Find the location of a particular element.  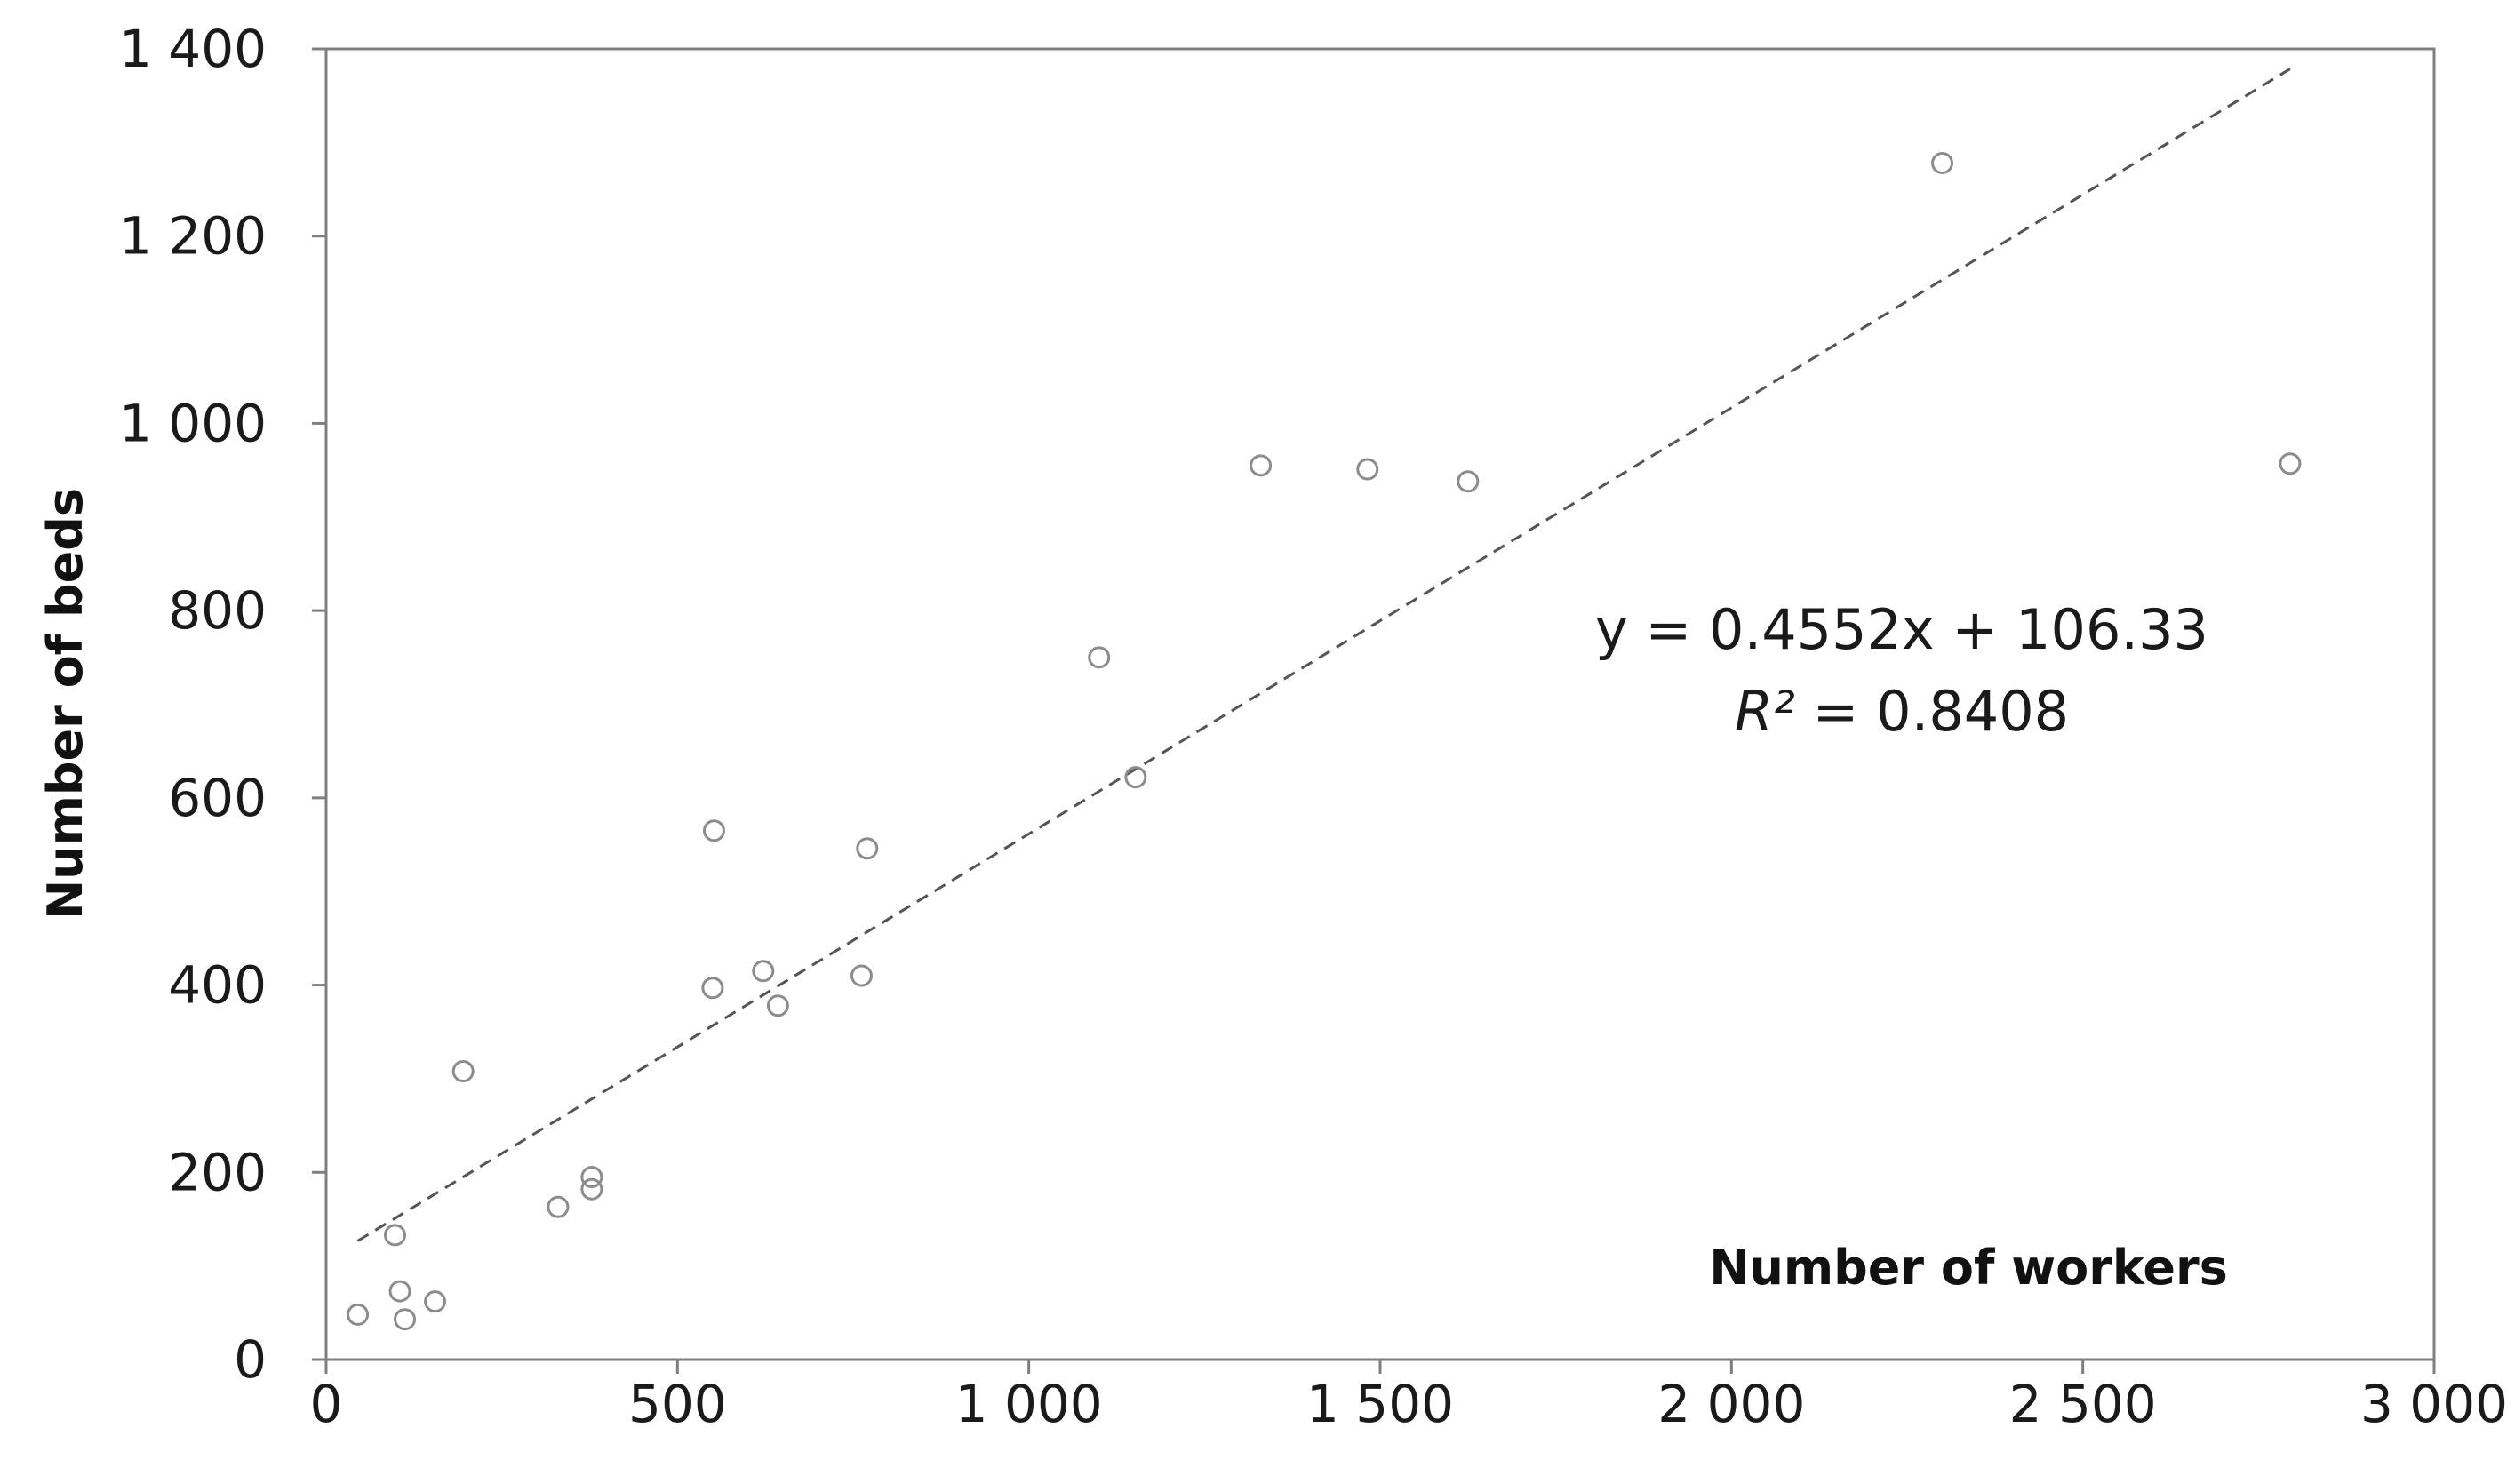

x-axis-ticks: 0 500 1 000 1 500 2 000 2 500 3 000 is located at coordinates (1409, 1397).